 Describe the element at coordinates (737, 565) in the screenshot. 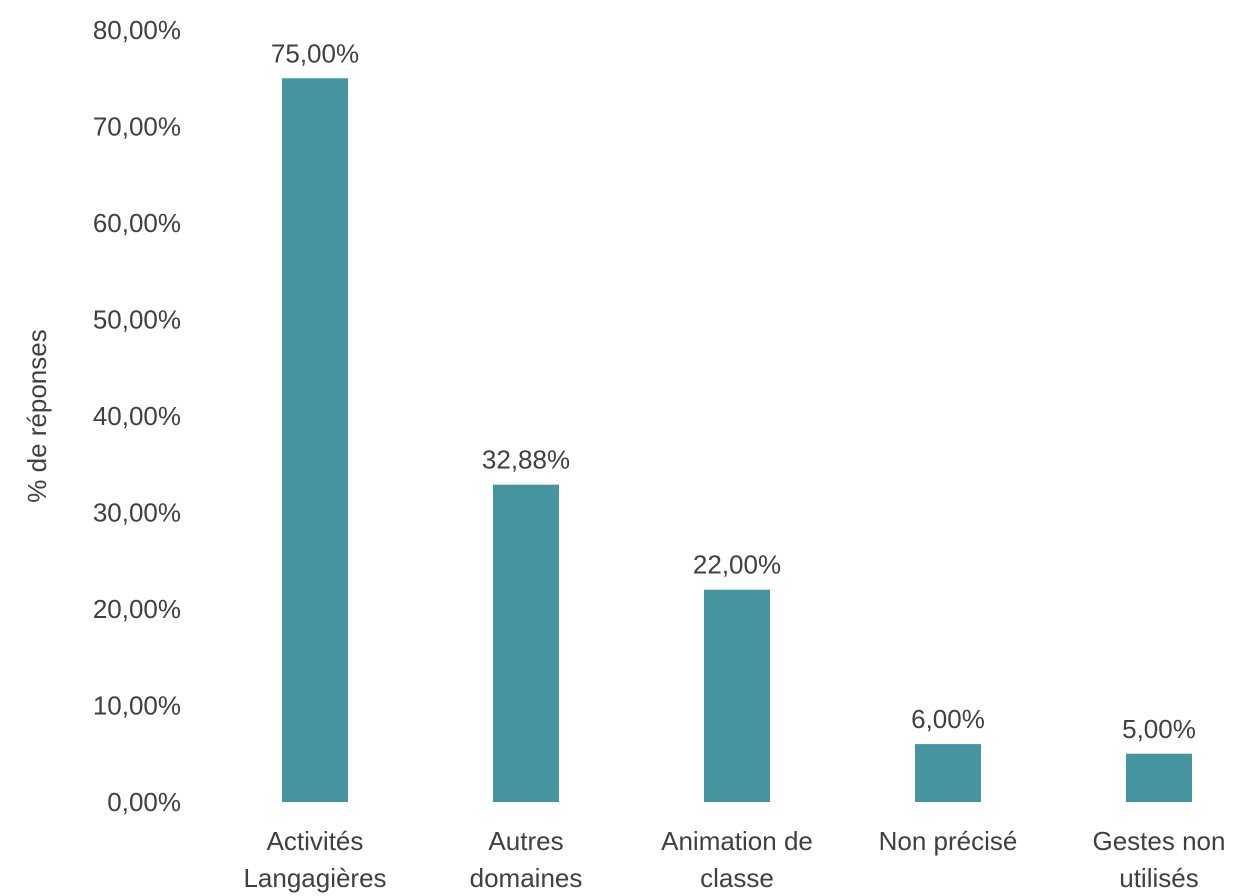

I see `data-label: 22,00%` at that location.